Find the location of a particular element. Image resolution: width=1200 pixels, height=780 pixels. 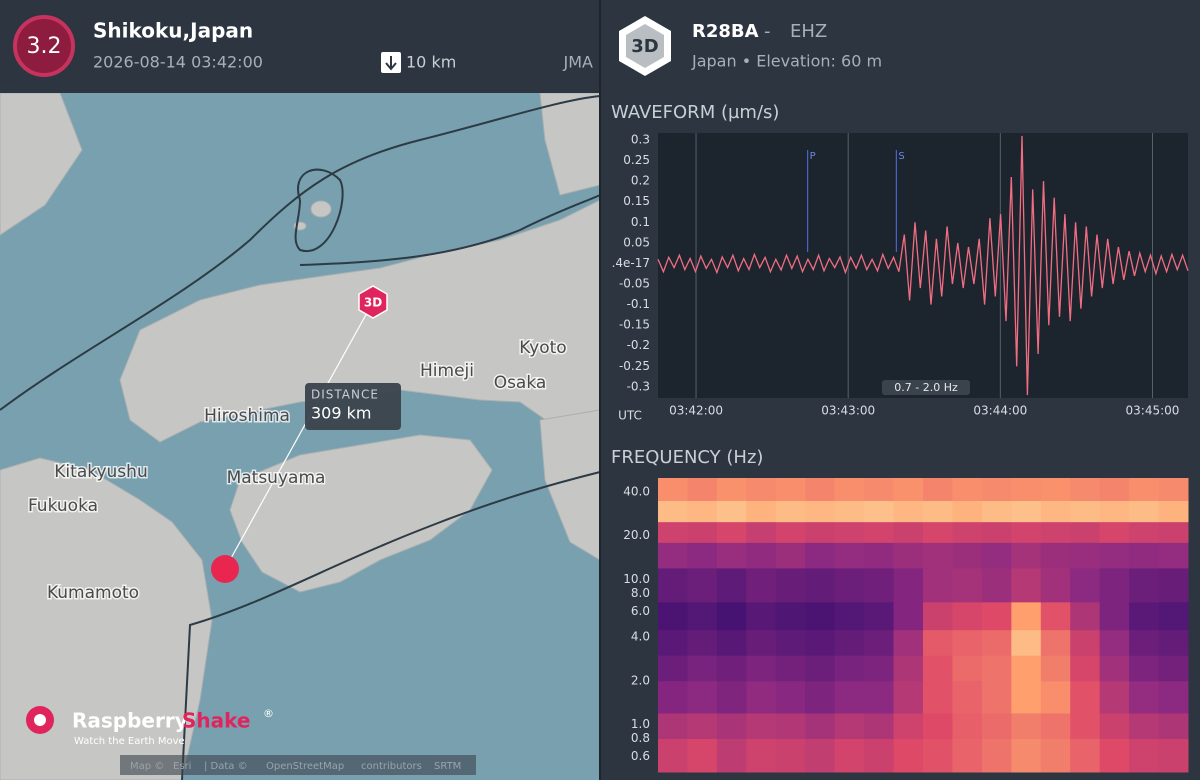

brand: Raspberry is located at coordinates (130, 721).